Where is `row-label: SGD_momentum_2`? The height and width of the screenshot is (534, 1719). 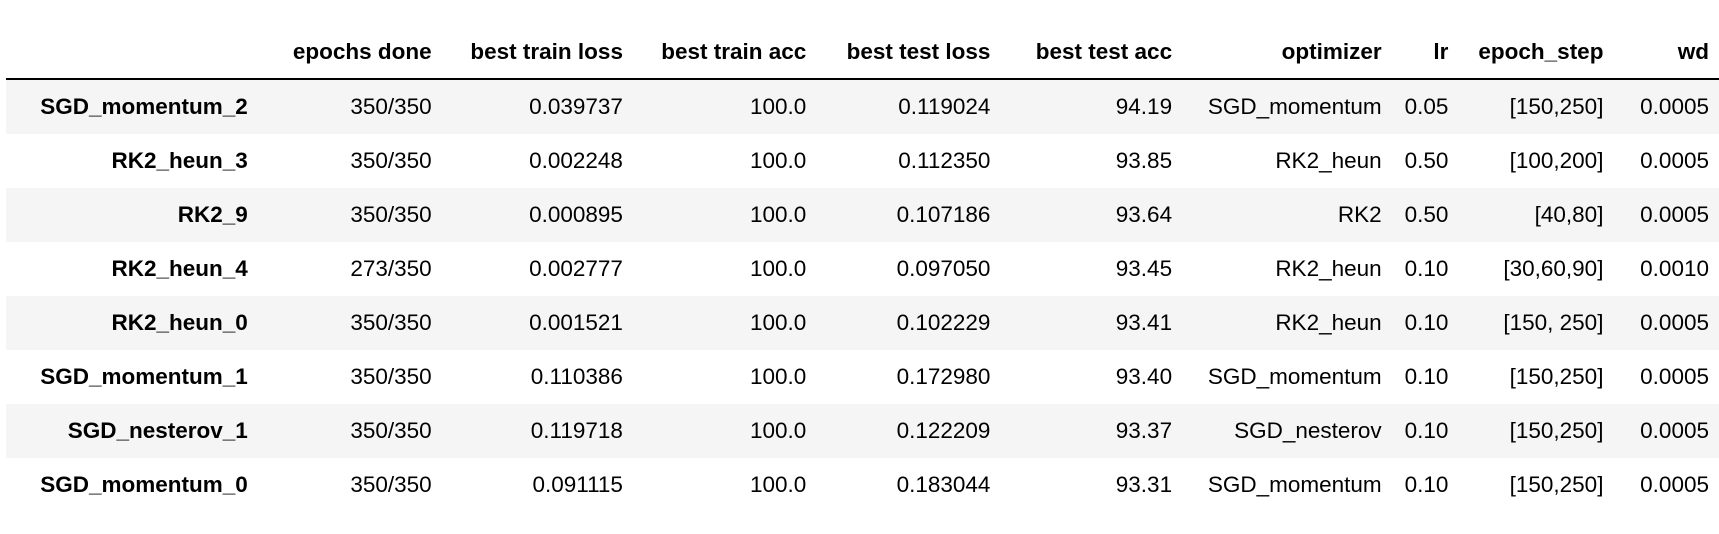
row-label: SGD_momentum_2 is located at coordinates (144, 106).